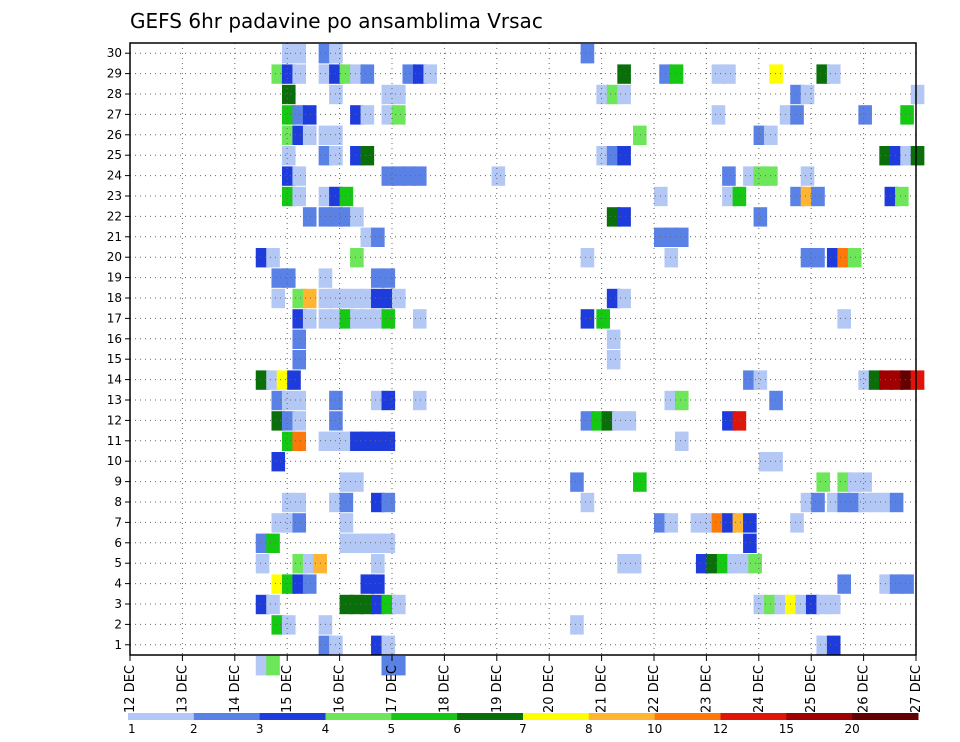 The image size is (960, 742). I want to click on color-scale-label: 15, so click(786, 729).